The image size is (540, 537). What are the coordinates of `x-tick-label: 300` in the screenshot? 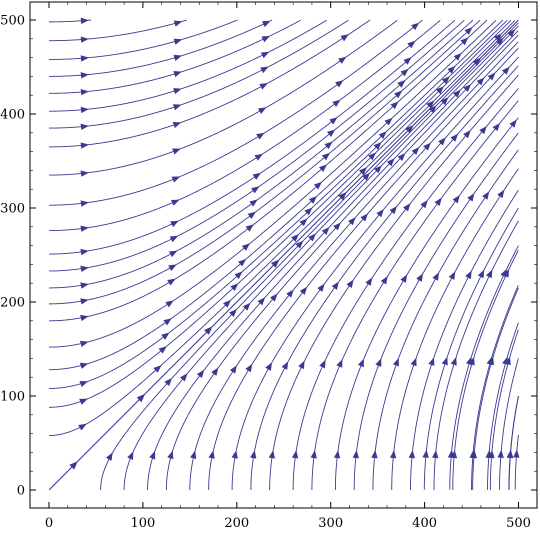 It's located at (330, 523).